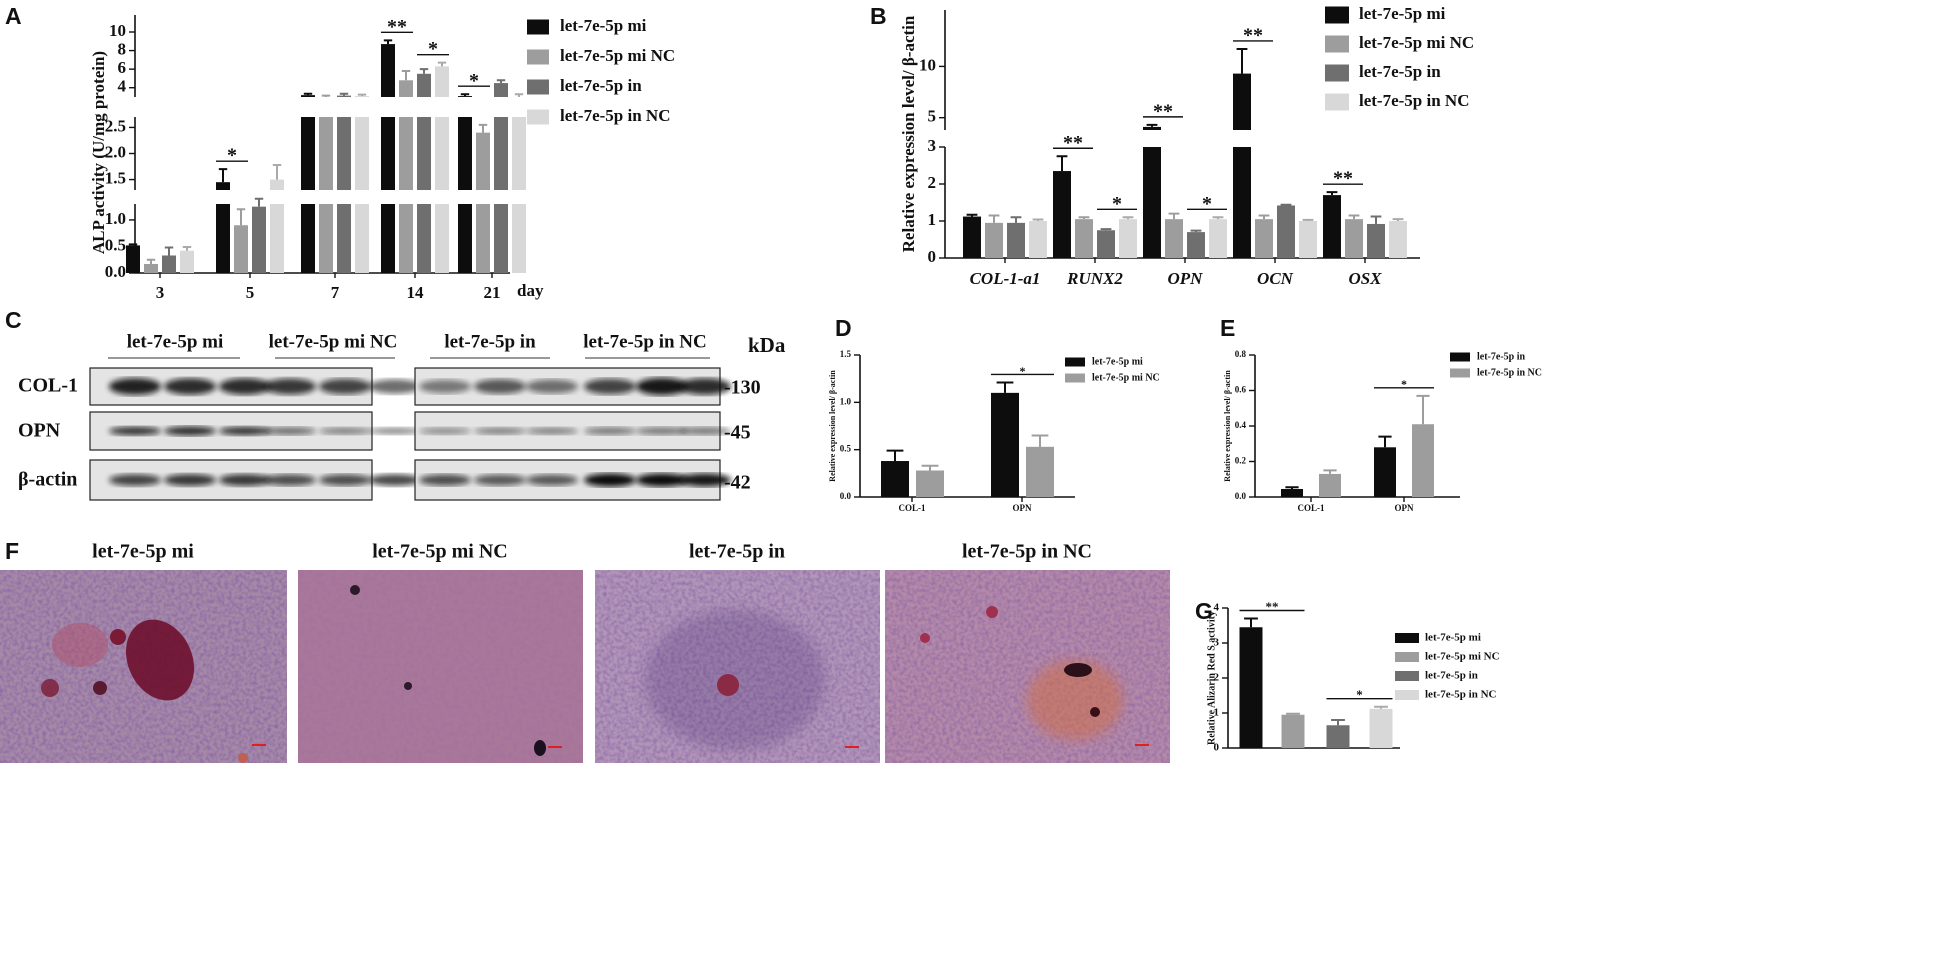 The width and height of the screenshot is (1950, 963). Describe the element at coordinates (846, 401) in the screenshot. I see `y-tick-label: 1.0` at that location.